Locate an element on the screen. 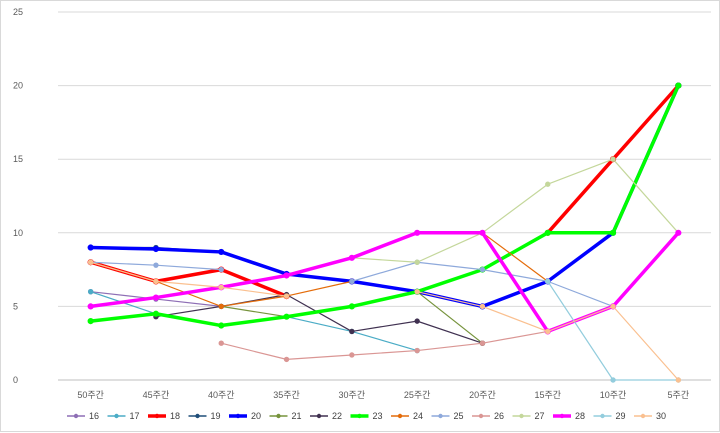 The width and height of the screenshot is (720, 433). x-tick-label: 10주간 is located at coordinates (613, 395).